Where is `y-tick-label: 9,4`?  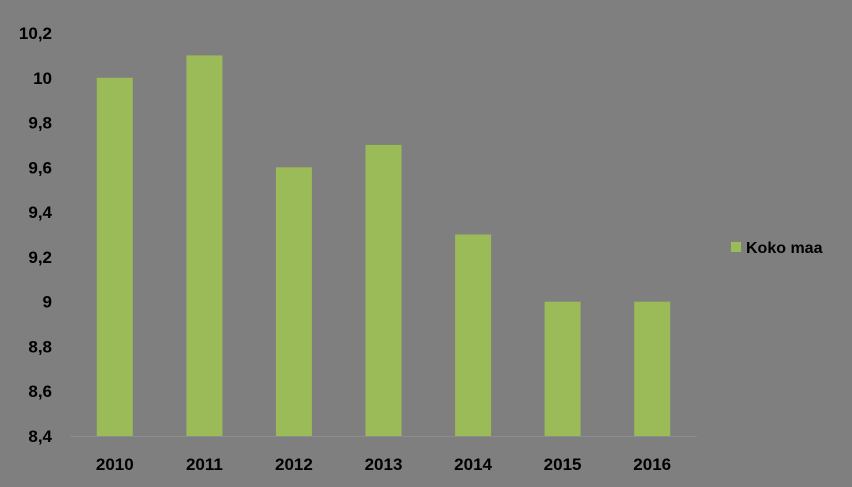
y-tick-label: 9,4 is located at coordinates (40, 212).